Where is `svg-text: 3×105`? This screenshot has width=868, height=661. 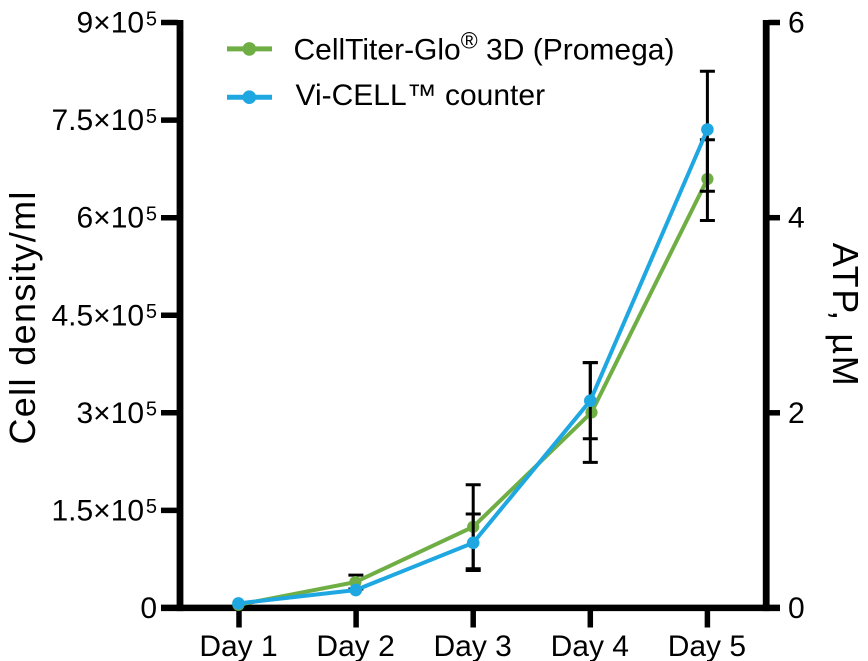 svg-text: 3×105 is located at coordinates (116, 413).